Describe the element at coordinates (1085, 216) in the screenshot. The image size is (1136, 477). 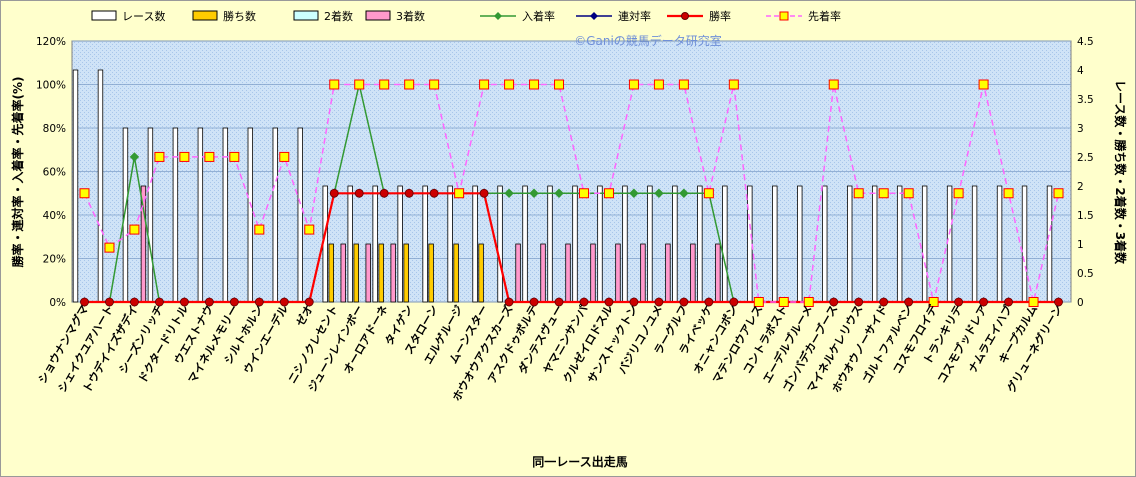
I see `right-tick-label: 1.5` at that location.